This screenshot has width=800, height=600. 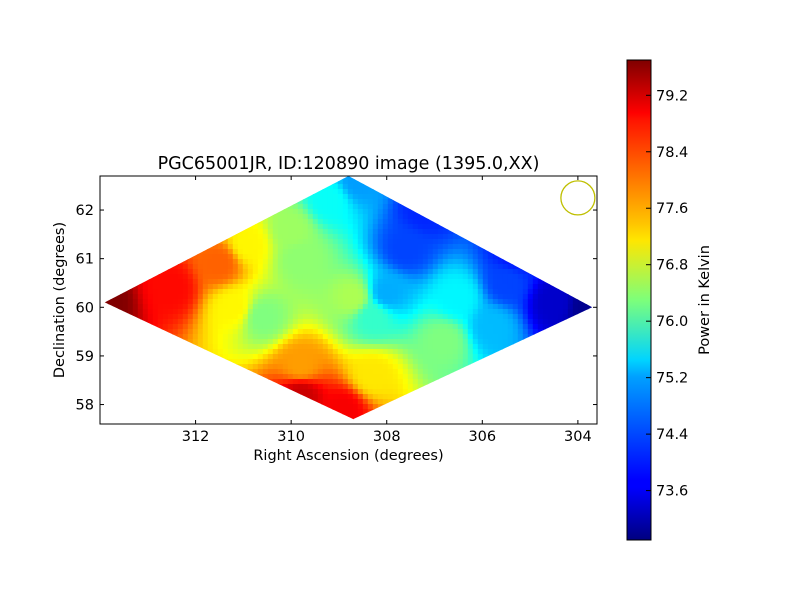 I want to click on x-tick-label: 306, so click(x=482, y=437).